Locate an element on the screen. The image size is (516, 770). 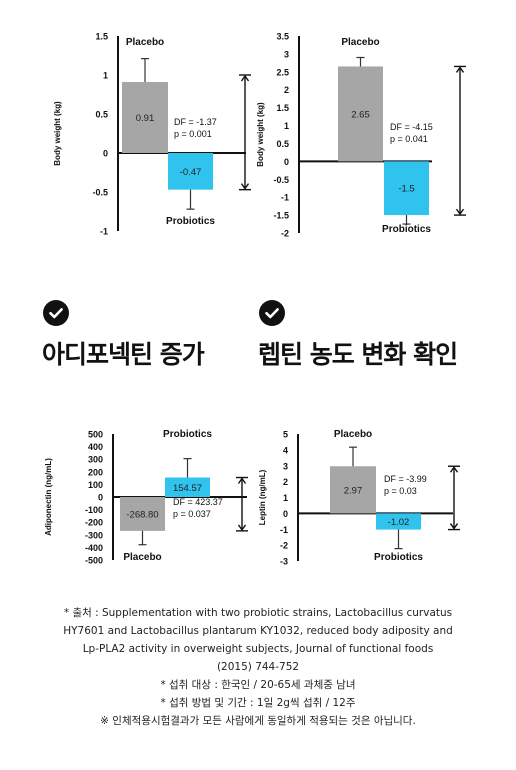
data-label-placebo: -268.80 is located at coordinates (142, 514).